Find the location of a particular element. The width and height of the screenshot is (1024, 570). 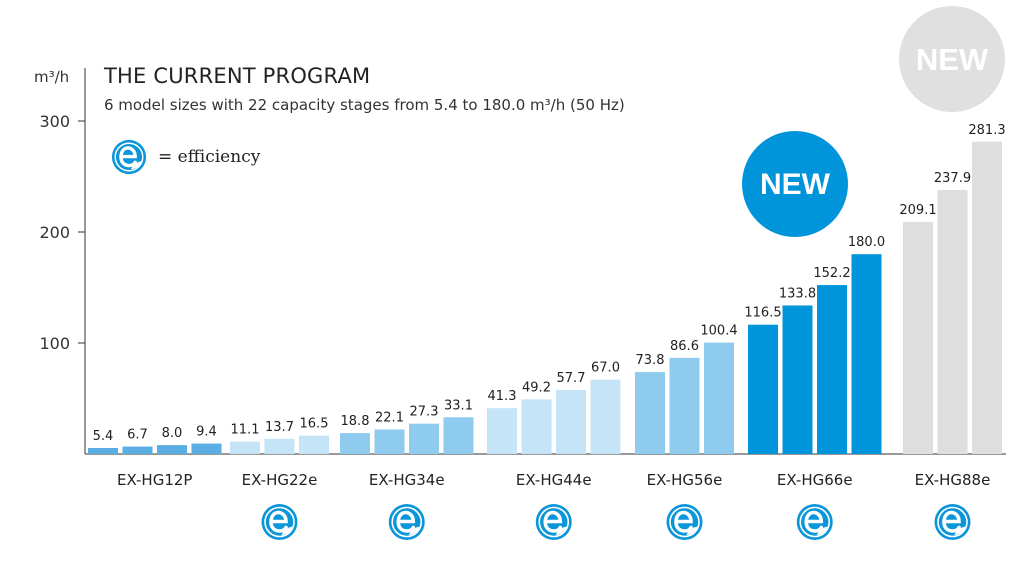

new-badge-grey-circle is located at coordinates (952, 59).